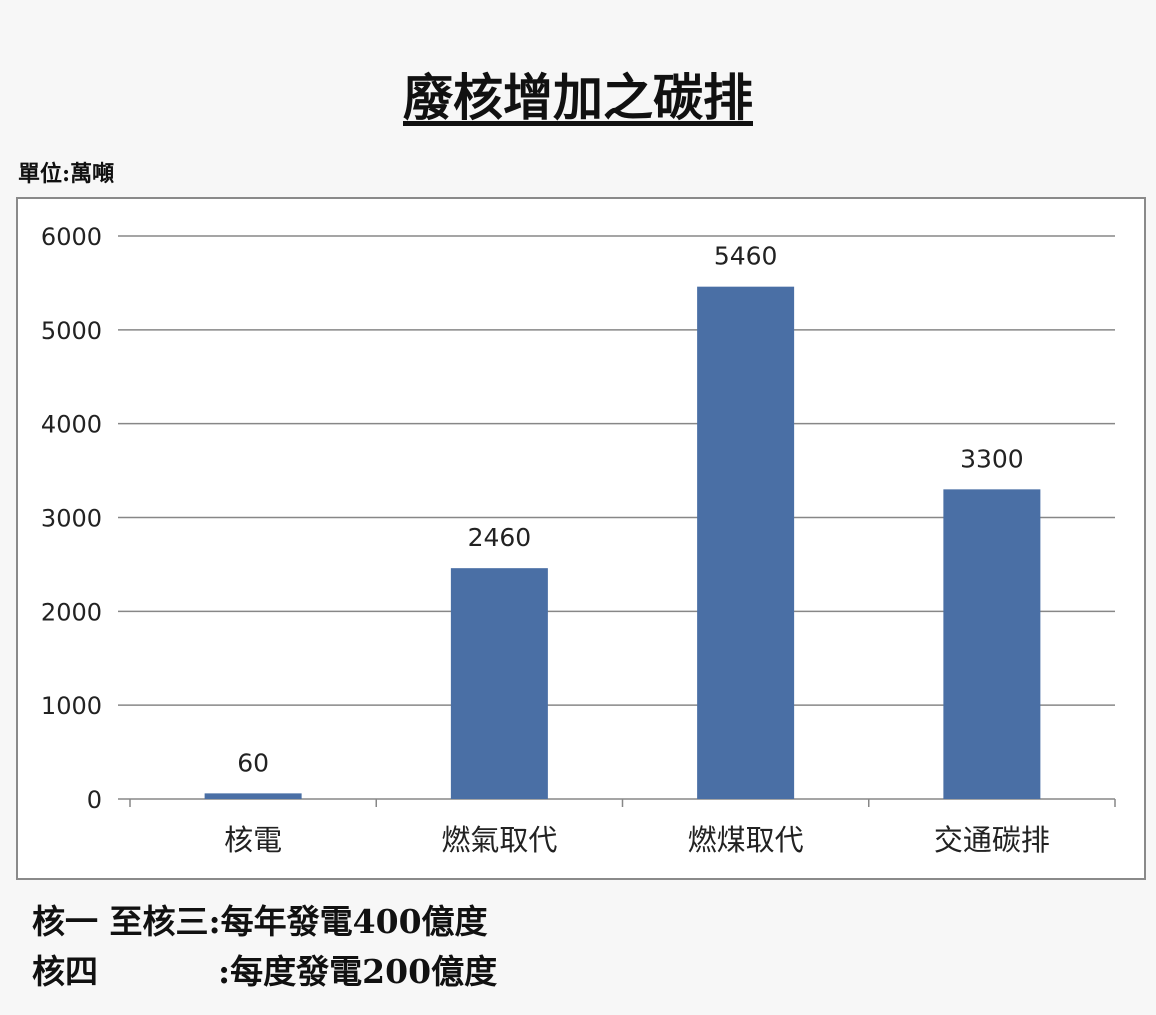  Describe the element at coordinates (71, 612) in the screenshot. I see `y-tick-label: 2000` at that location.